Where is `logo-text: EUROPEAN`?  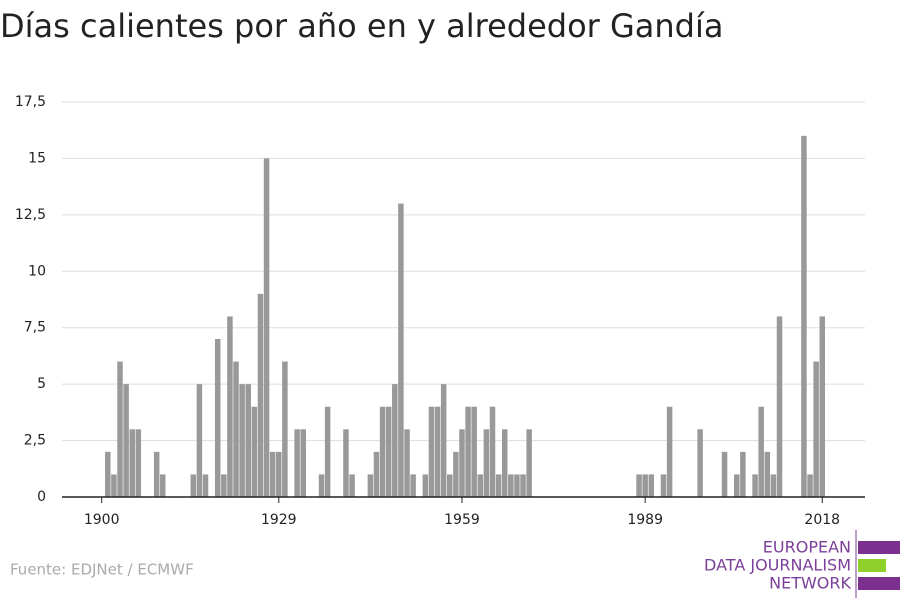 logo-text: EUROPEAN is located at coordinates (807, 547).